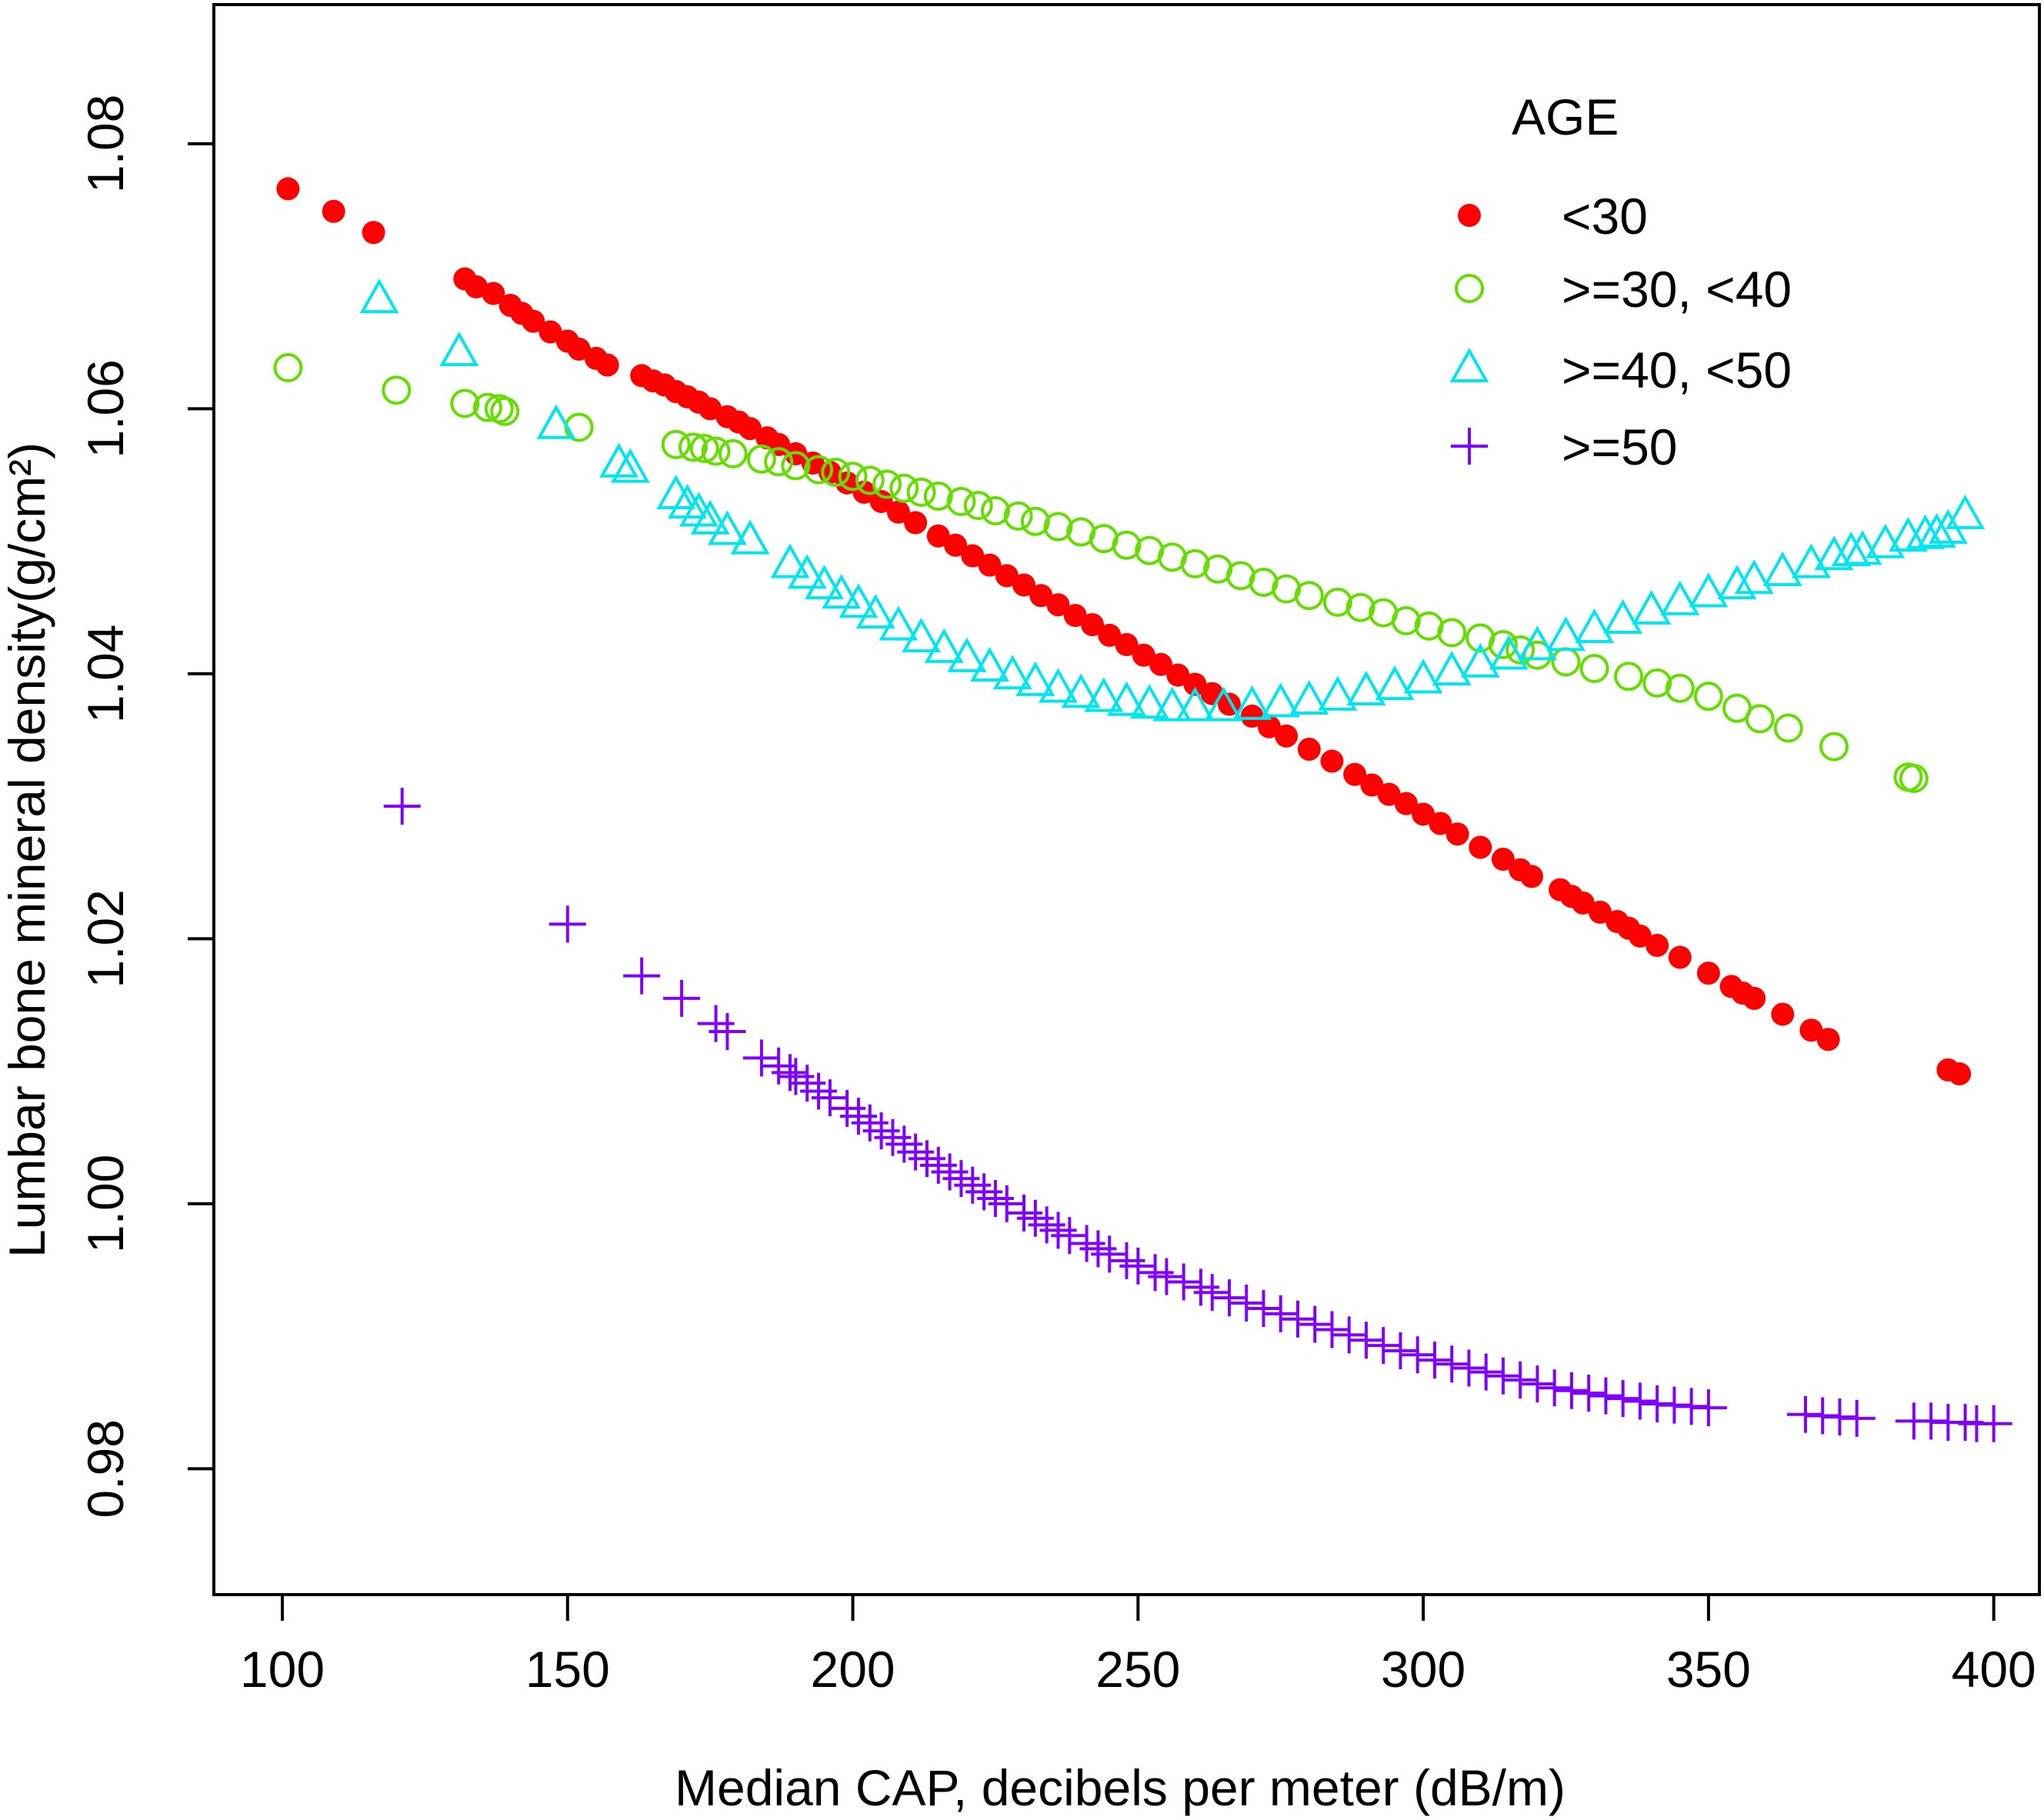 The width and height of the screenshot is (2044, 1820). I want to click on legend-label: >=50, so click(1620, 447).